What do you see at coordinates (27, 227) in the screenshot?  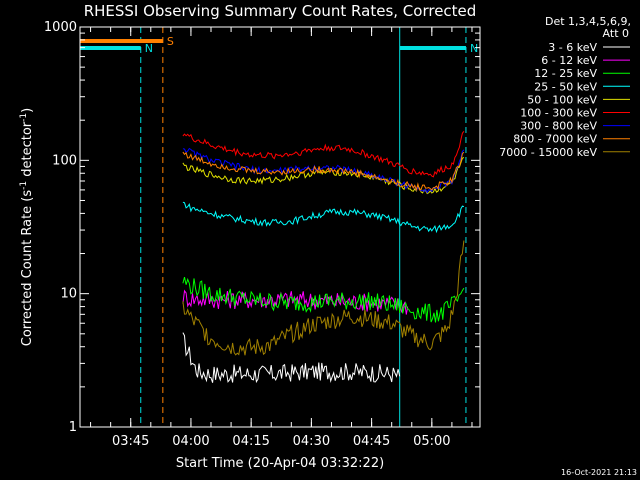 I see `y-axis-label: Corrected Count Rate (s-1 detector-1)` at bounding box center [27, 227].